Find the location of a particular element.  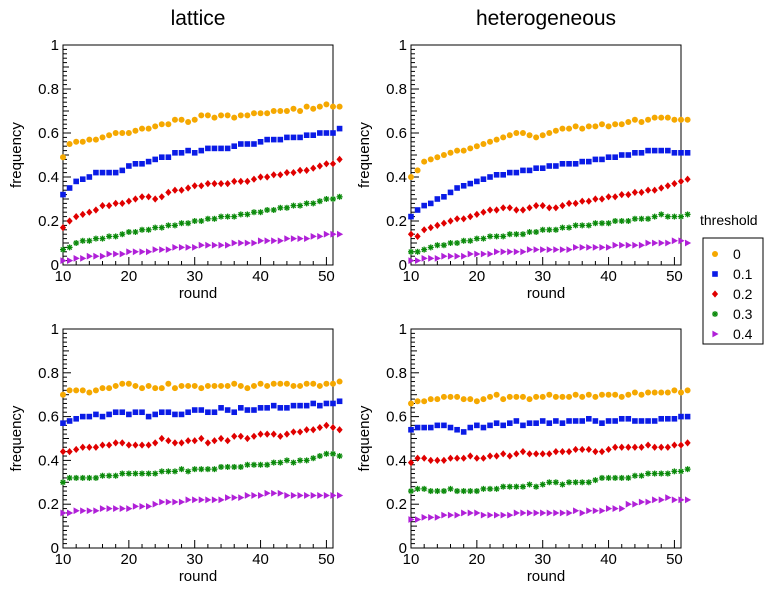

series-0.4 is located at coordinates (202, 247).